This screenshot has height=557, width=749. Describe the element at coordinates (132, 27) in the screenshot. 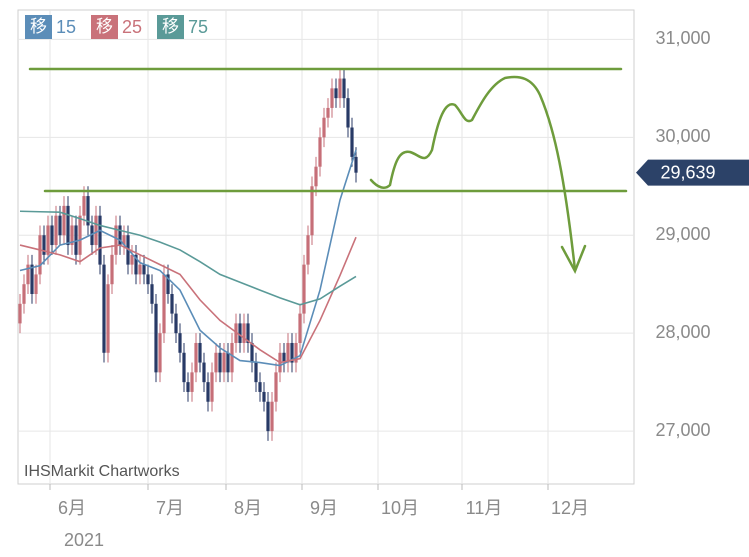

I see `legend-label: 25` at that location.